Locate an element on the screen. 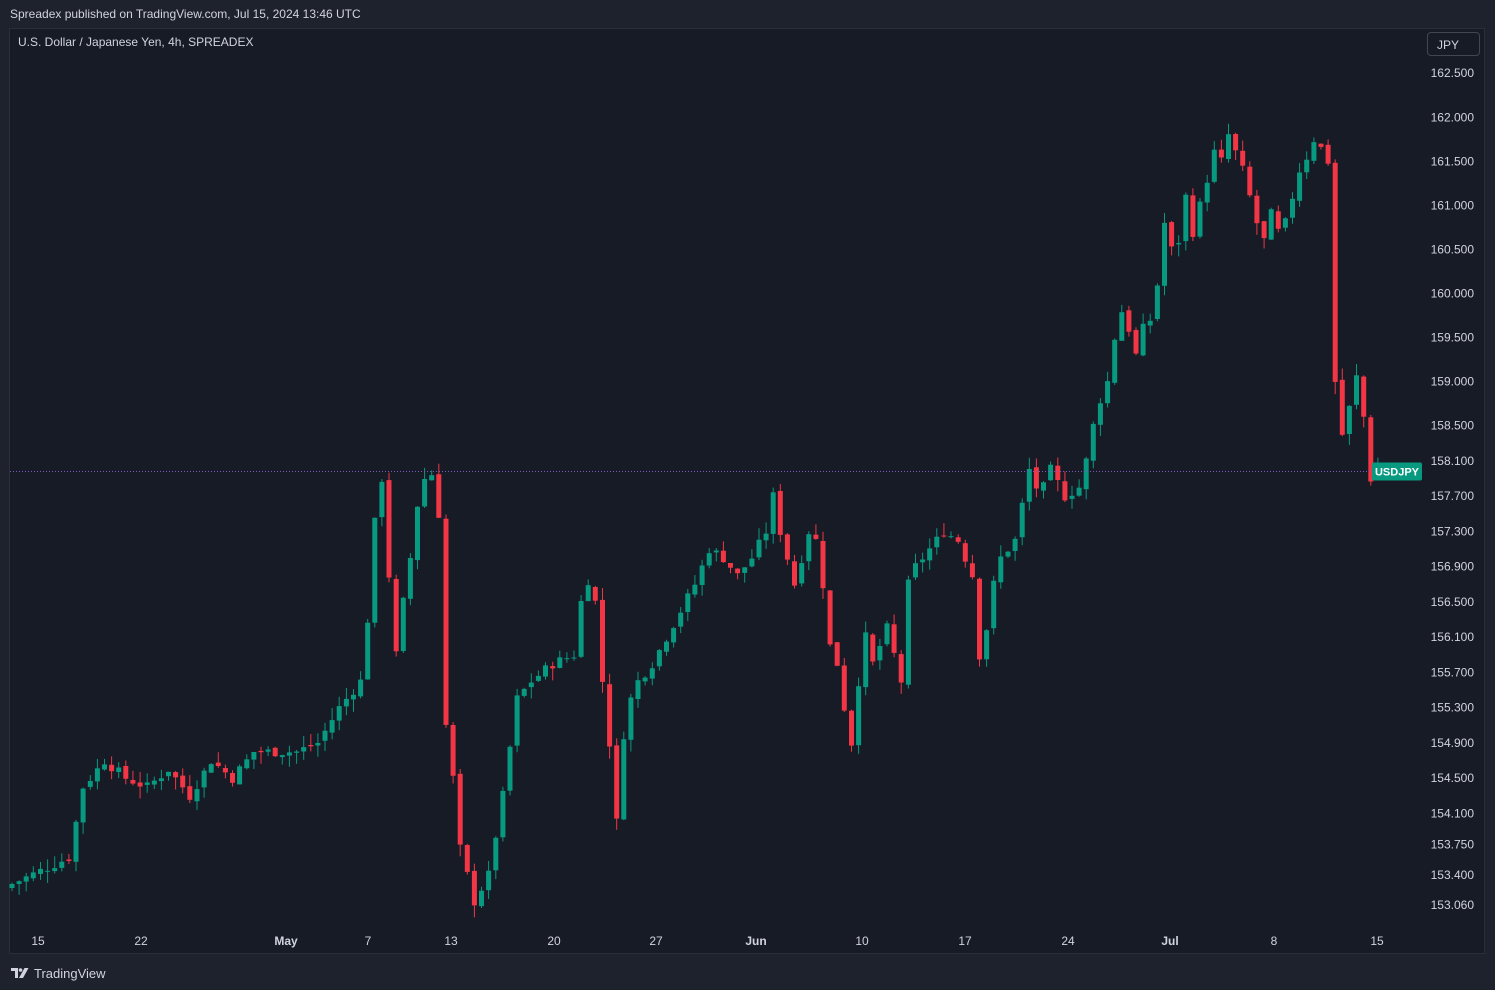 The width and height of the screenshot is (1495, 990). price-tick-label: 161.500 is located at coordinates (1453, 161).